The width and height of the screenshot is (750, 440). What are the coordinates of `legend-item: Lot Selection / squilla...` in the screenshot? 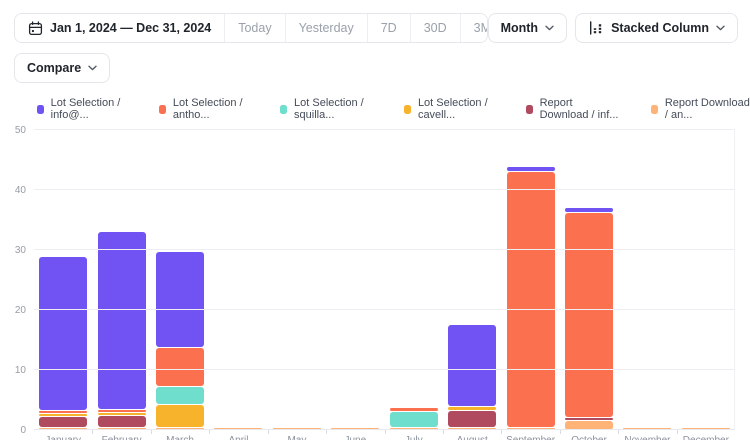 It's located at (328, 109).